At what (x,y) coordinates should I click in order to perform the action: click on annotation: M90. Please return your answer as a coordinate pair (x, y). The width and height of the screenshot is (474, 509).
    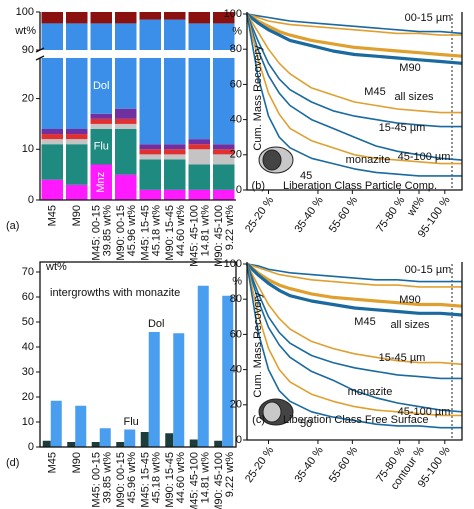
    Looking at the image, I should click on (409, 300).